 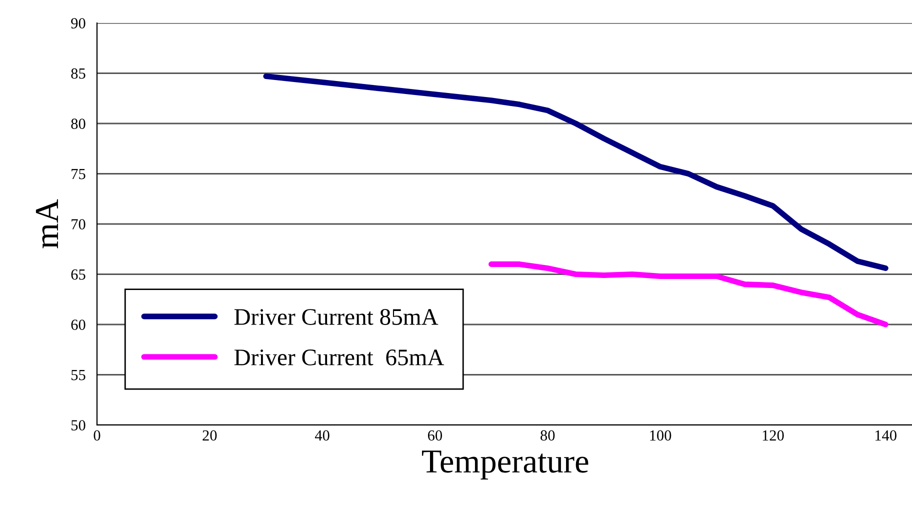 I want to click on y-tick-label: 50, so click(x=79, y=425).